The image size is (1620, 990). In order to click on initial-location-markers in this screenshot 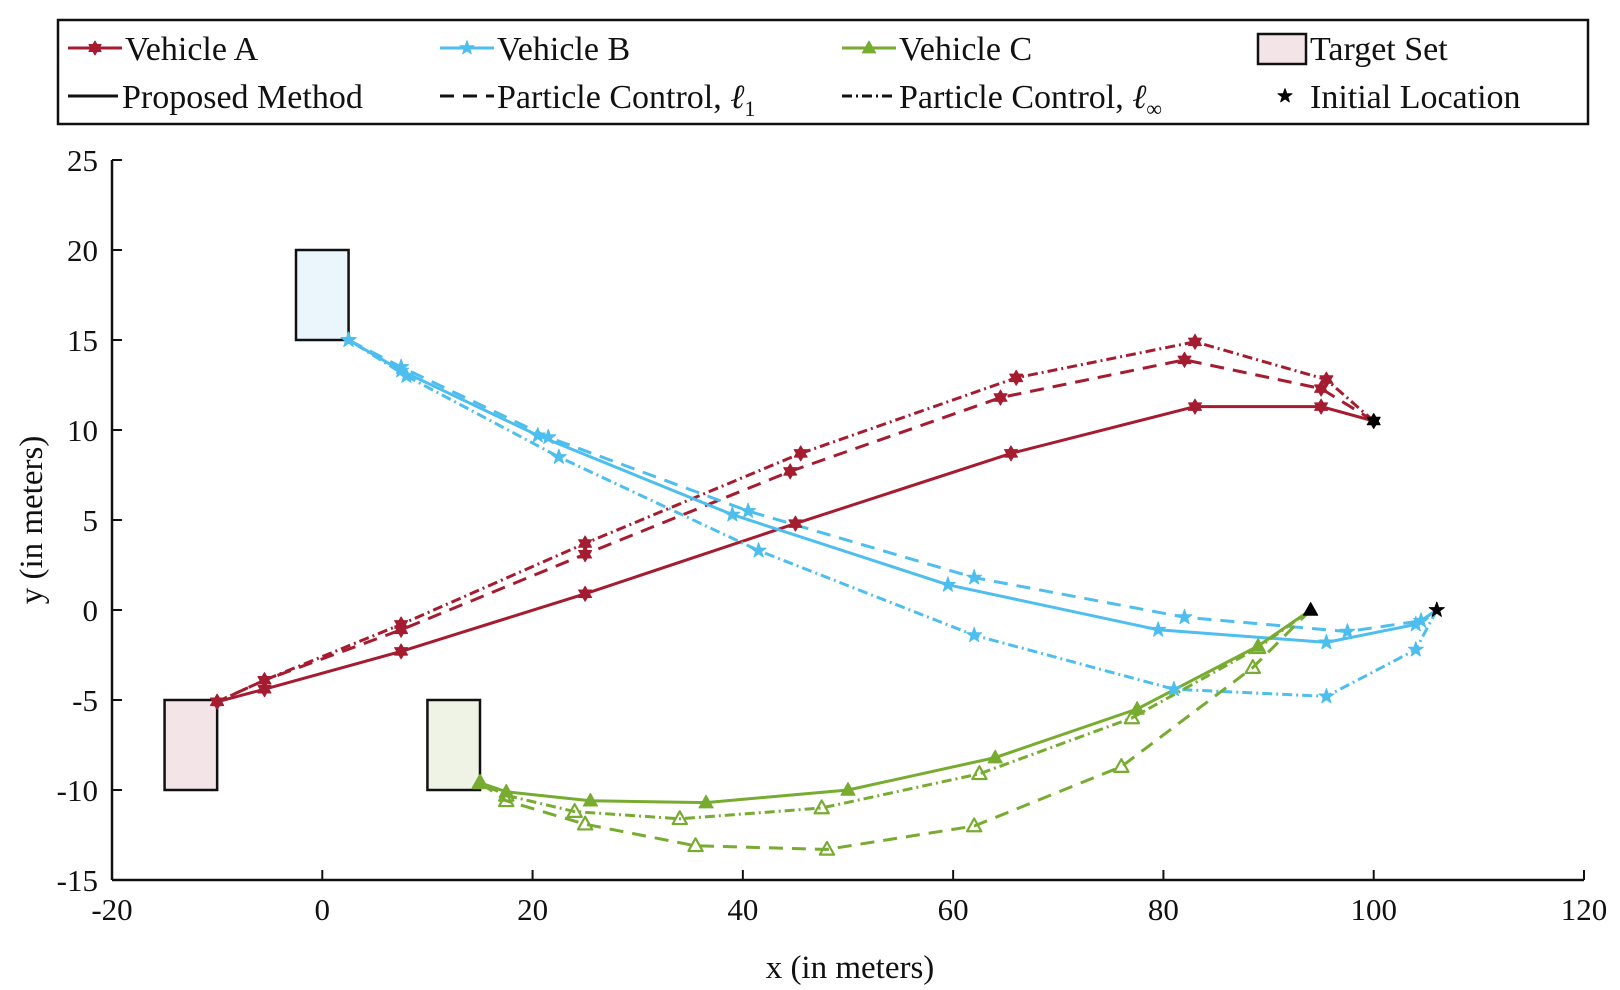, I will do `click(1374, 515)`.